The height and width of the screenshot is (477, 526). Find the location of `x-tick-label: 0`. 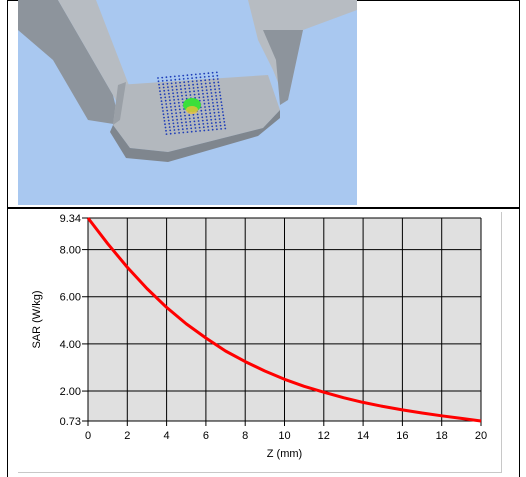

x-tick-label: 0 is located at coordinates (88, 436).